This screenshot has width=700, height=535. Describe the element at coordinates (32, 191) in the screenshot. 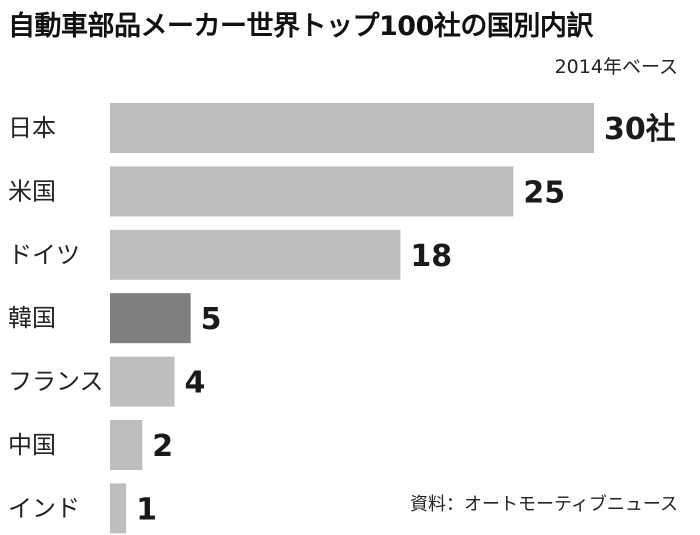

I see `category-label: 米国` at that location.